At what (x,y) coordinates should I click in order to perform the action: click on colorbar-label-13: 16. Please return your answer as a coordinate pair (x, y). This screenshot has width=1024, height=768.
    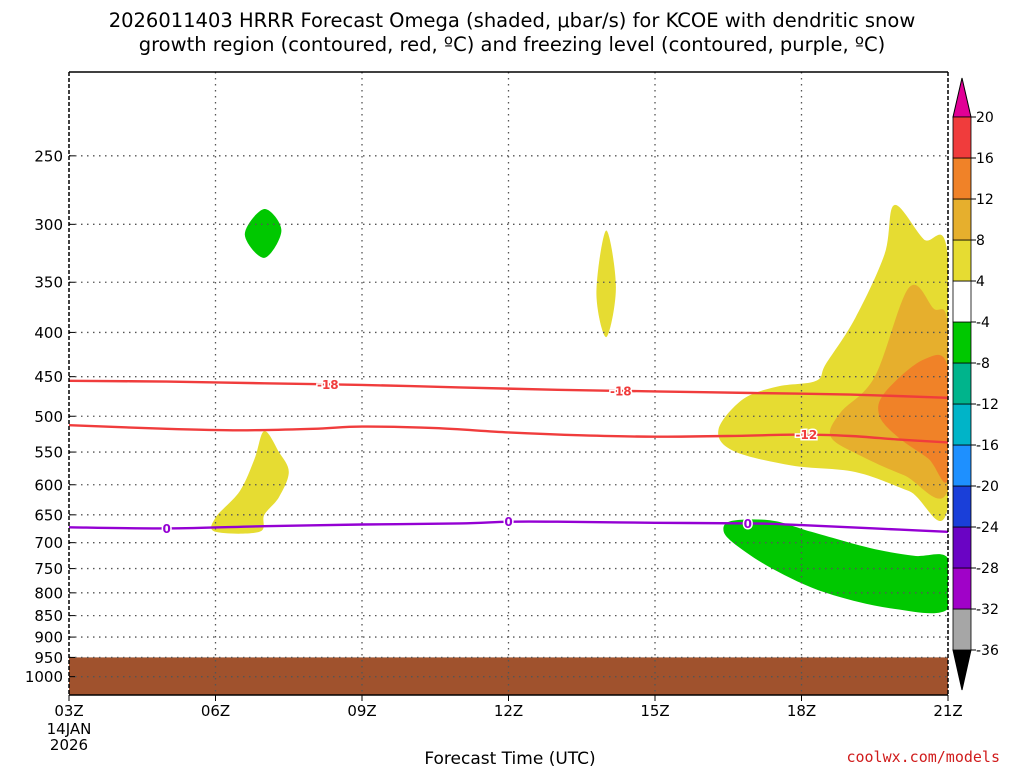
    Looking at the image, I should click on (985, 159).